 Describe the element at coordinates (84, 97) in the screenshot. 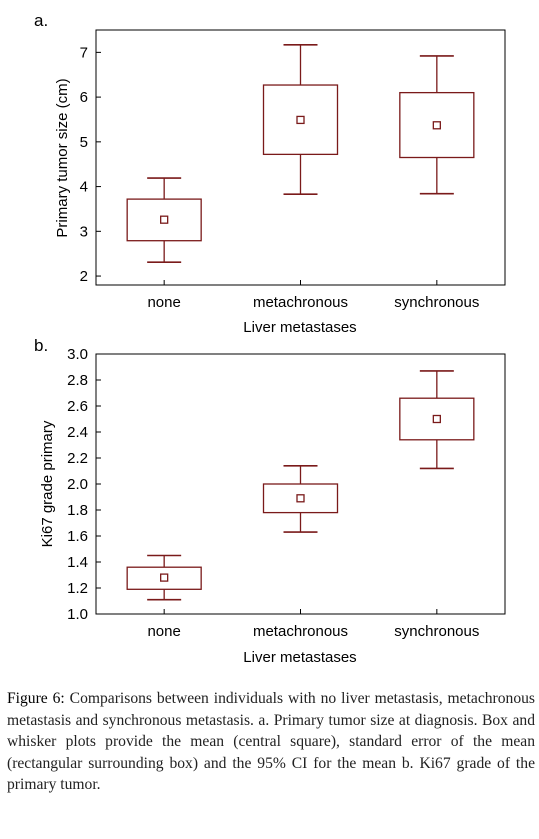

I see `y-tick-label-a: 6` at that location.